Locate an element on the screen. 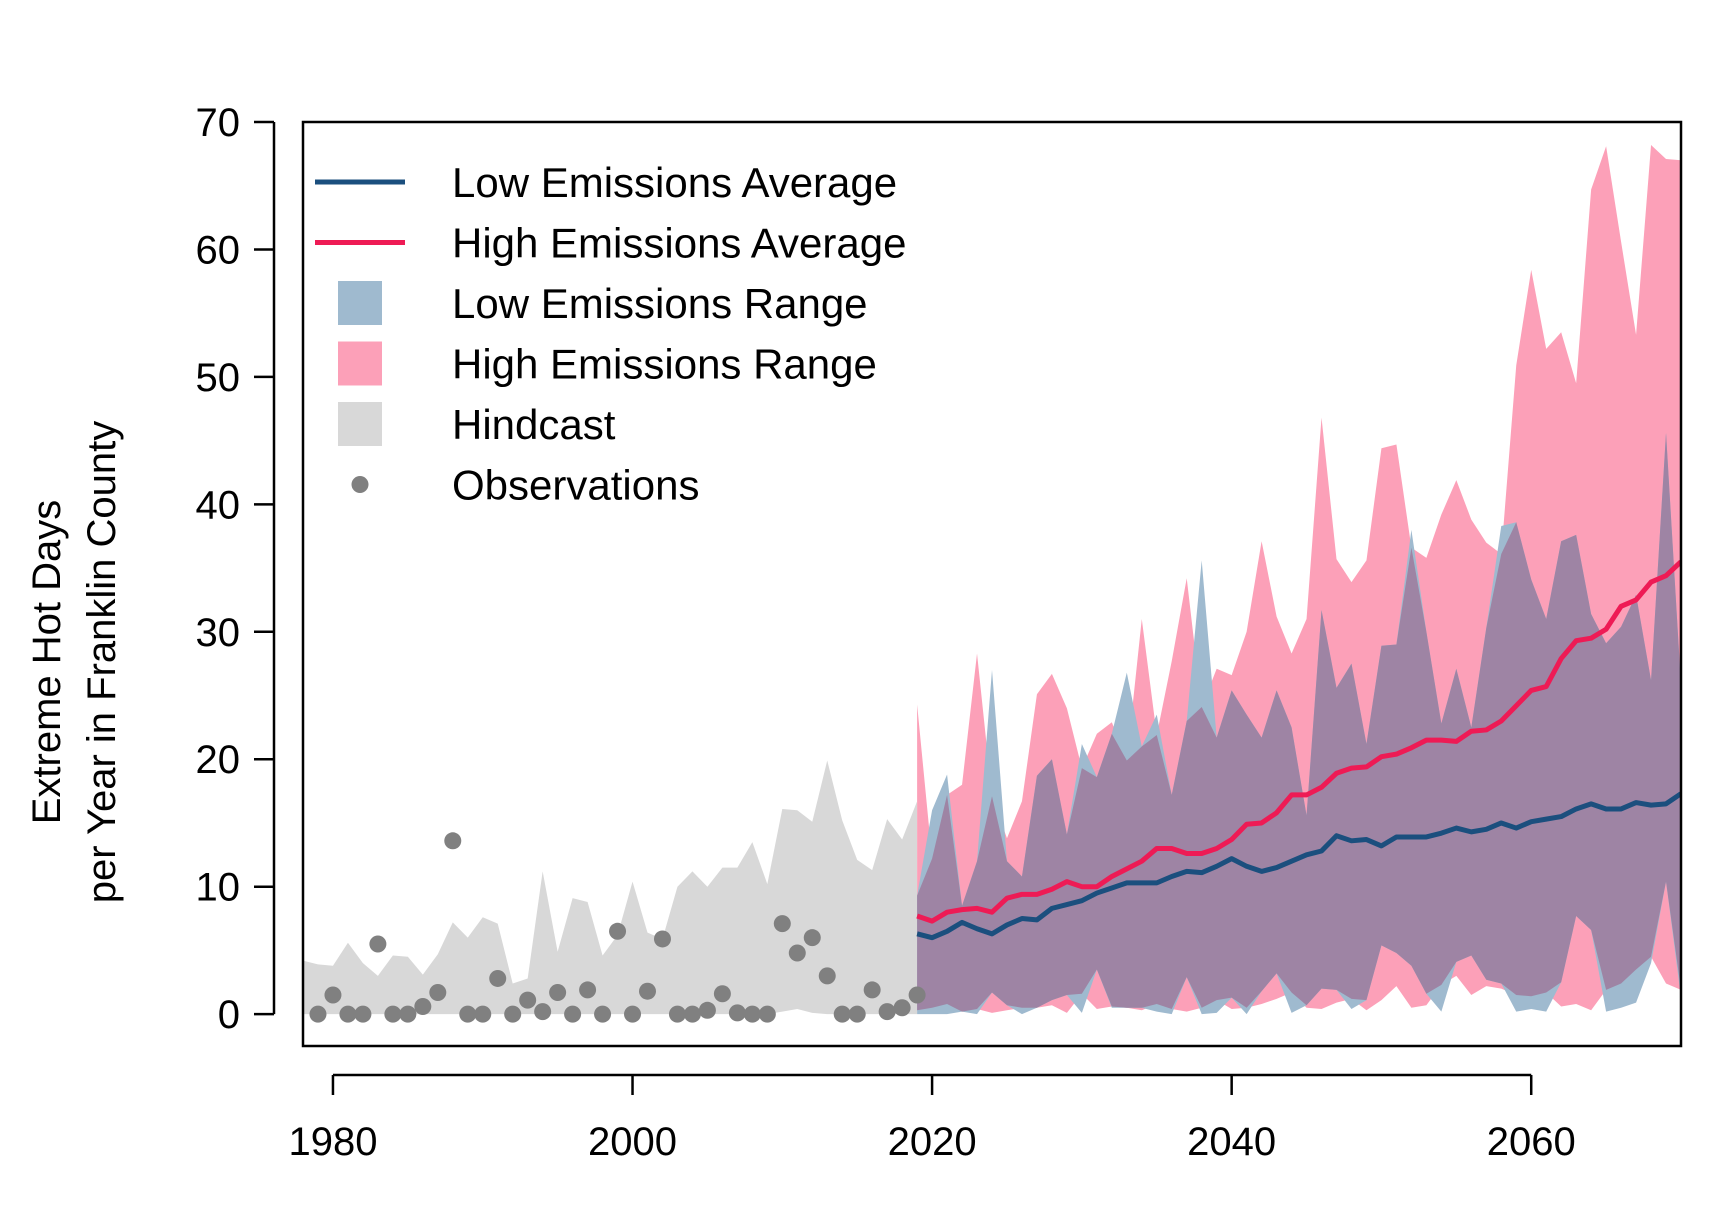 This screenshot has height=1212, width=1716. y-tick-label: 20 is located at coordinates (218, 760).